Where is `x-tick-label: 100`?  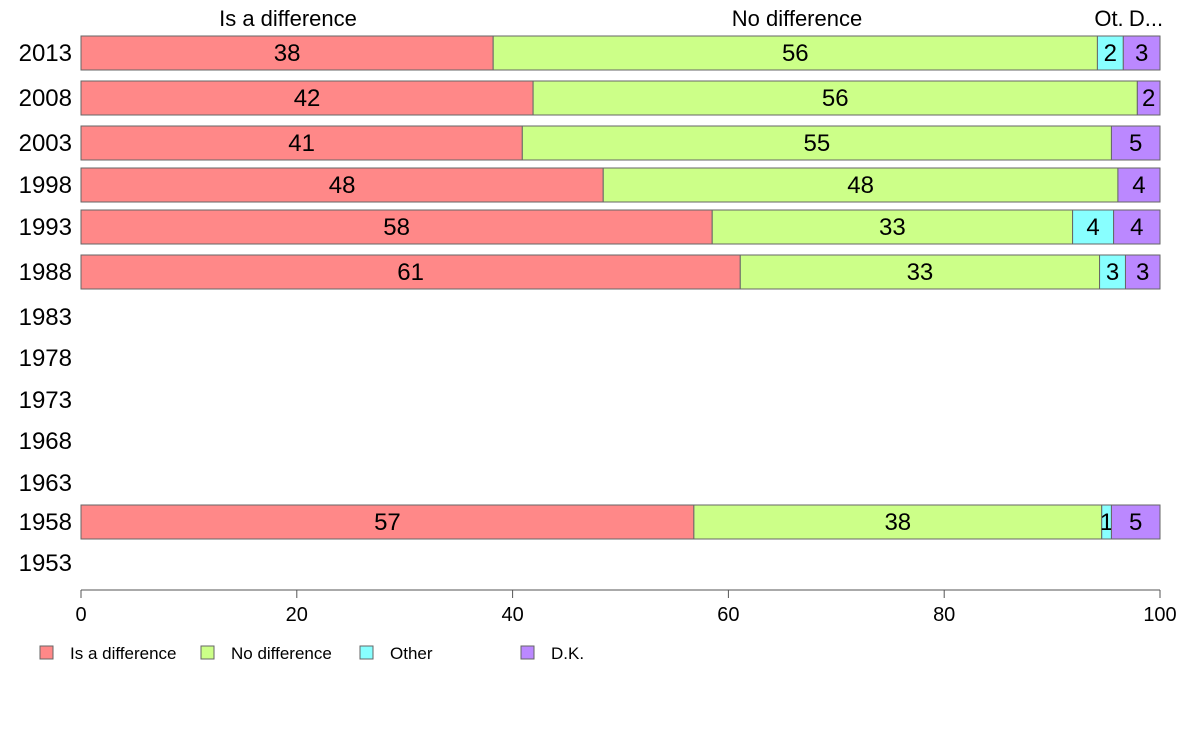 x-tick-label: 100 is located at coordinates (1159, 615).